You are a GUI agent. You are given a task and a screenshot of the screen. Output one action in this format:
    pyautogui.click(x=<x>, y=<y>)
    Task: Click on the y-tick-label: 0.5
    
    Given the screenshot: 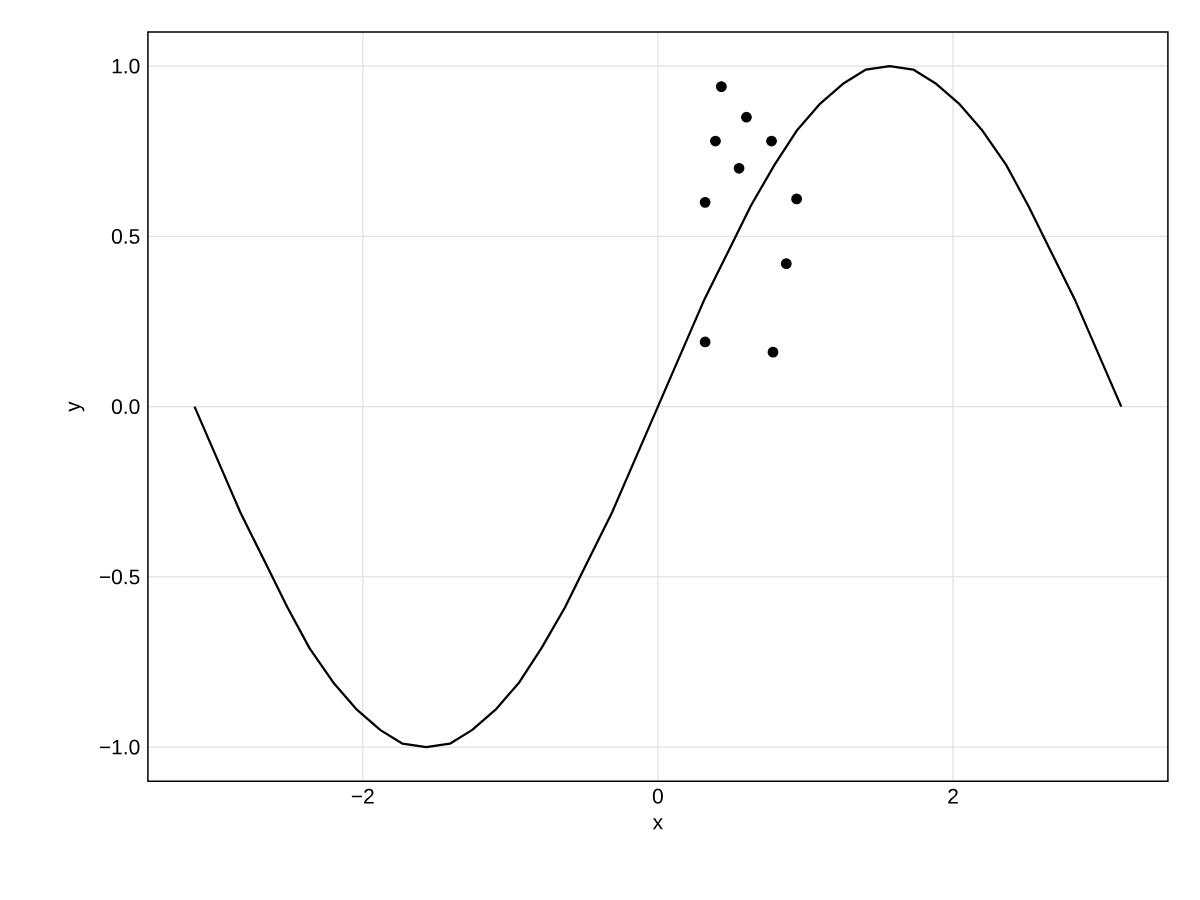 What is the action you would take?
    pyautogui.click(x=125, y=236)
    